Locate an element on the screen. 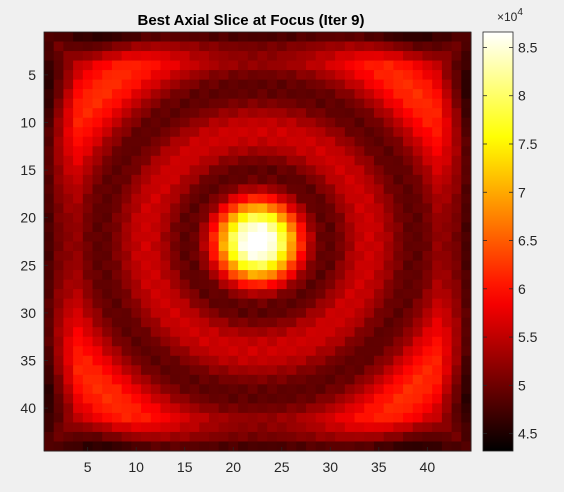  y-tick-label: 10 is located at coordinates (28, 122).